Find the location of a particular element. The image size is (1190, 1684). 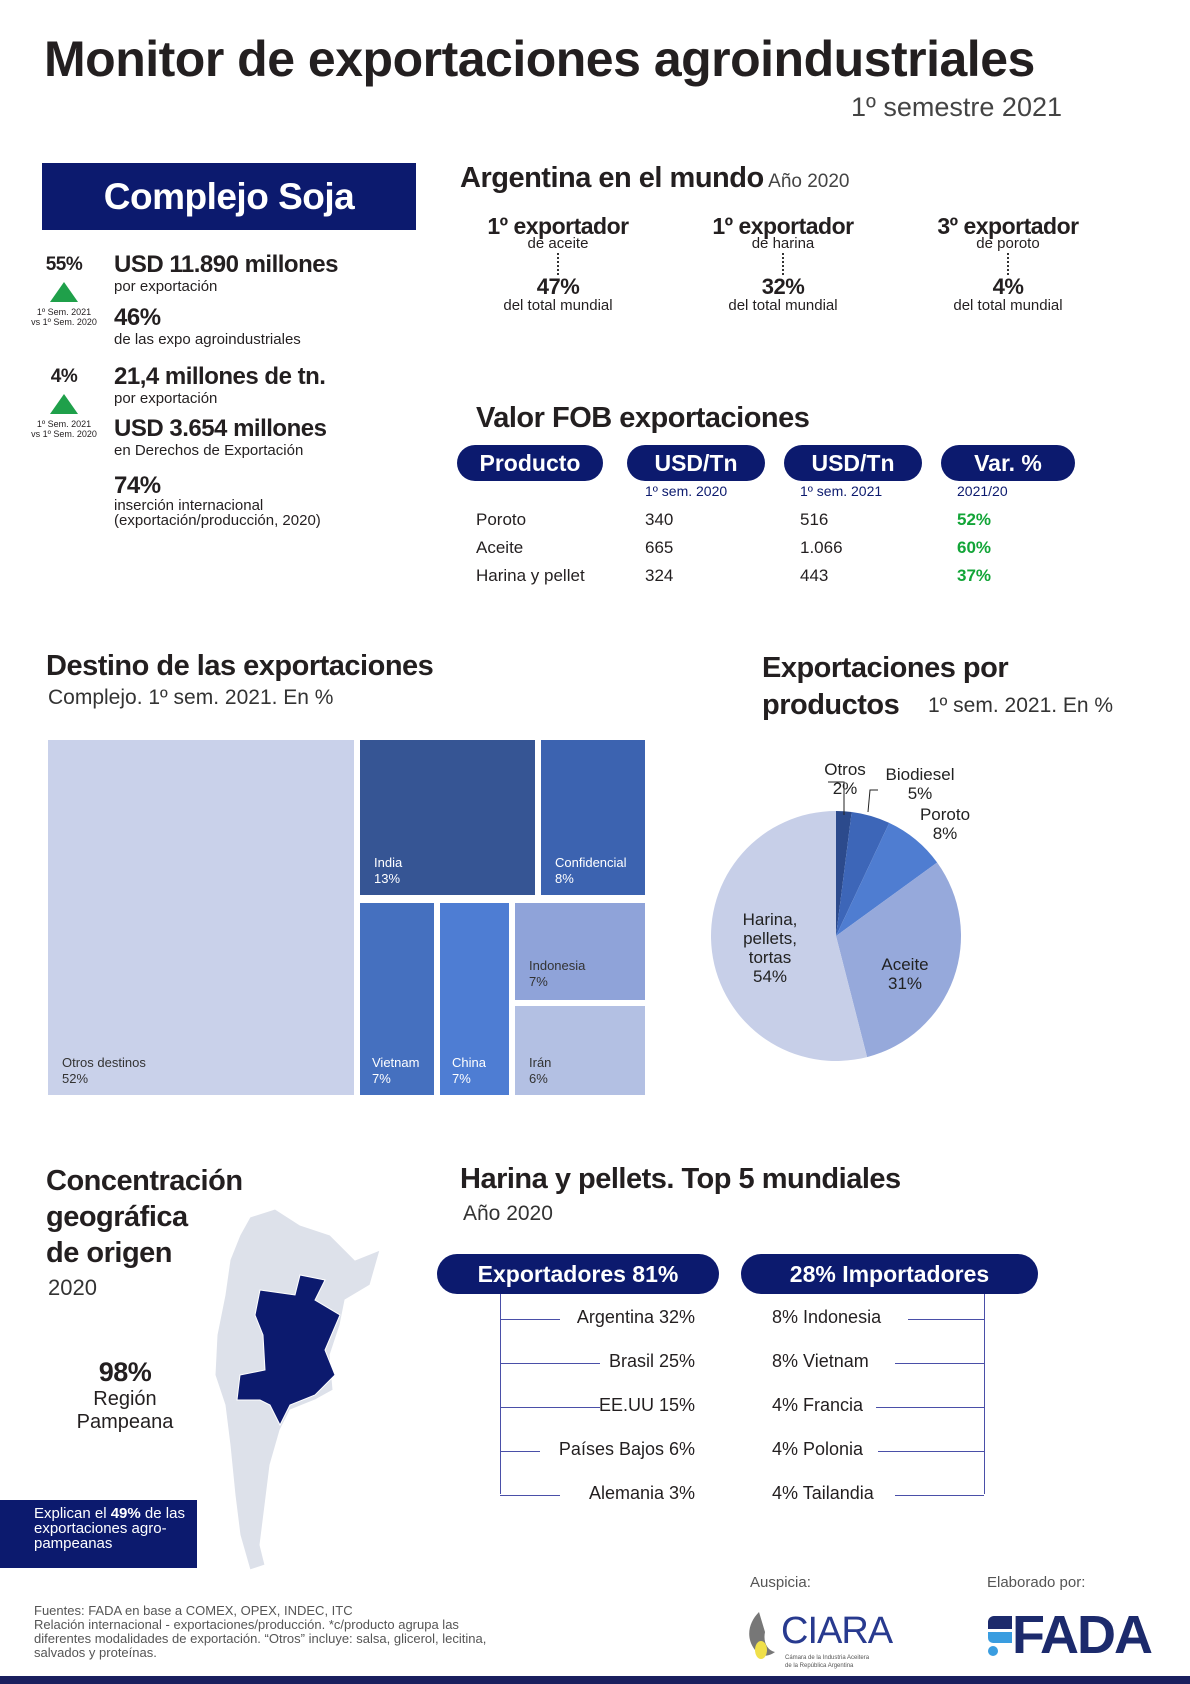

pie-title: Exportaciones por productos is located at coordinates (885, 686).